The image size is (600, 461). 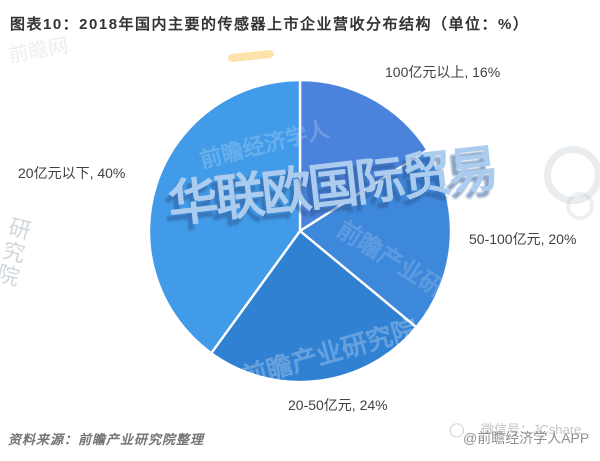 What do you see at coordinates (270, 24) in the screenshot?
I see `chart-title: 图表10：2018年国内主要的传感器上市企业营收分布结构（单位：%）` at bounding box center [270, 24].